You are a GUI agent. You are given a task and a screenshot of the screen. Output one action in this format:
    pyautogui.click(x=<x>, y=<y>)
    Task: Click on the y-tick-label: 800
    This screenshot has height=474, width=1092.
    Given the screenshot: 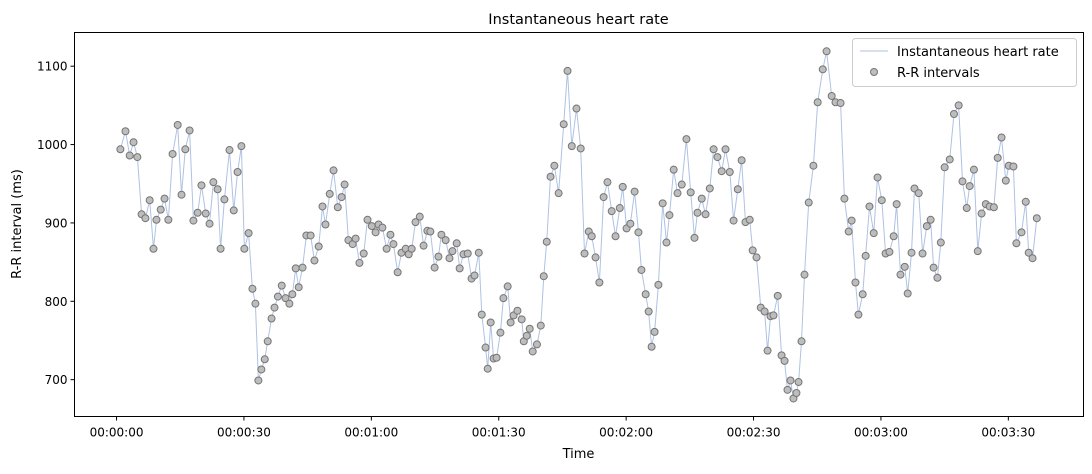 What is the action you would take?
    pyautogui.click(x=56, y=302)
    